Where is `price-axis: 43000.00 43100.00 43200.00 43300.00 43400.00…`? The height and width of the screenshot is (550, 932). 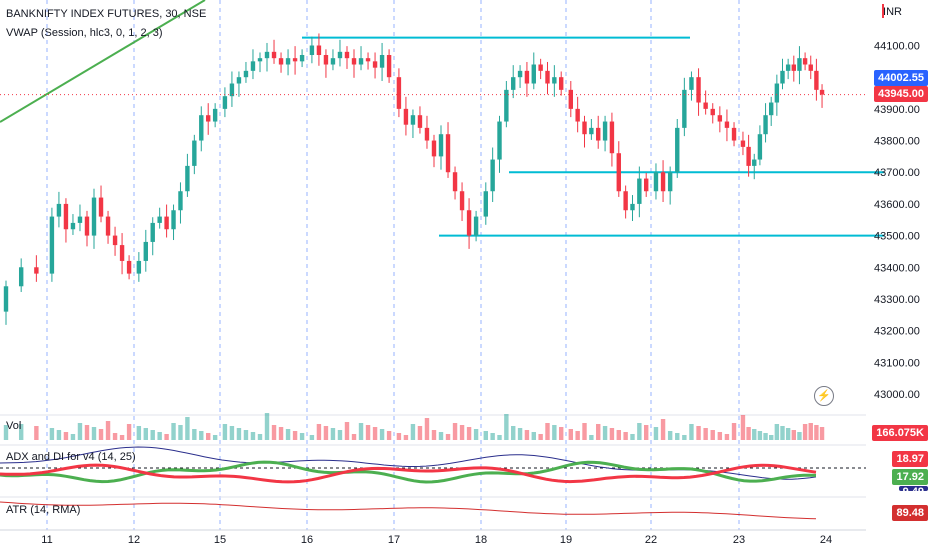 price-axis: 43000.00 43100.00 43200.00 43300.00 43400.00… is located at coordinates (897, 221).